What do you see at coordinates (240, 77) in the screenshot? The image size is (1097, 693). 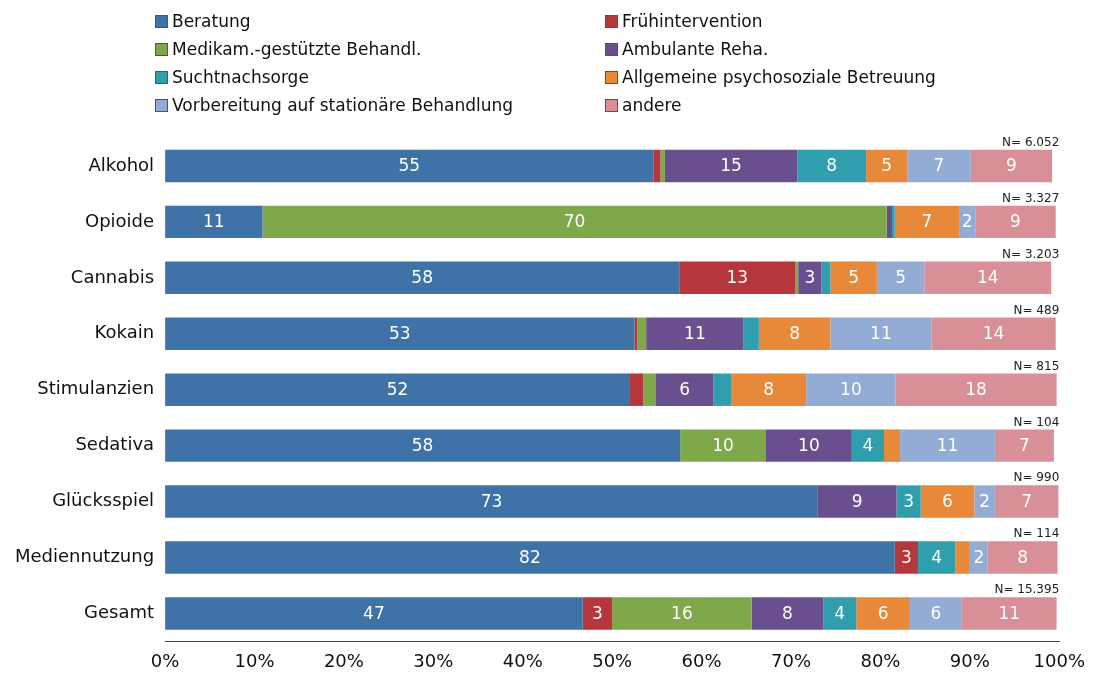 I see `legend-label: Suchtnachsorge` at bounding box center [240, 77].